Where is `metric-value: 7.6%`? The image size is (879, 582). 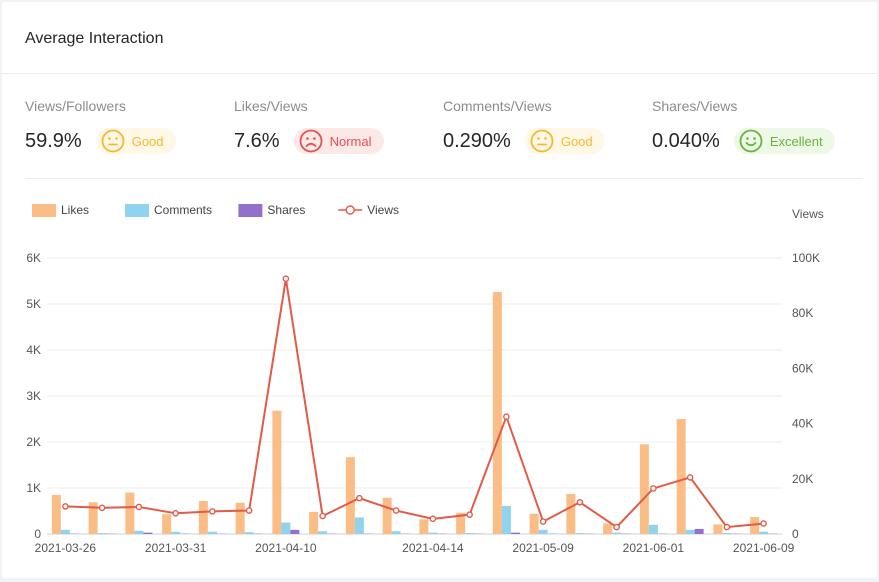
metric-value: 7.6% is located at coordinates (257, 140).